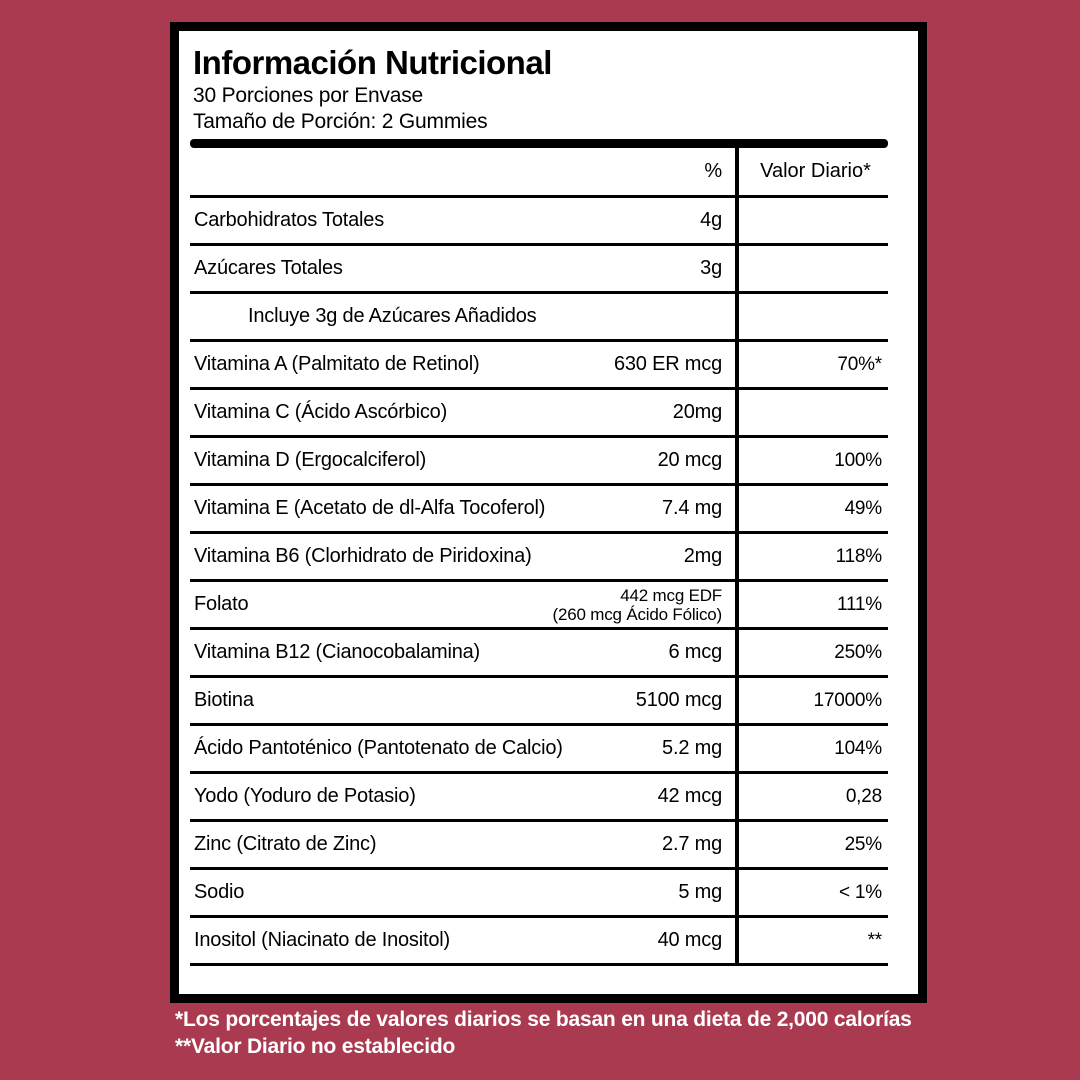 The height and width of the screenshot is (1080, 1080). What do you see at coordinates (671, 595) in the screenshot?
I see `nutrient-amount-primary: 442 mcg EDF` at bounding box center [671, 595].